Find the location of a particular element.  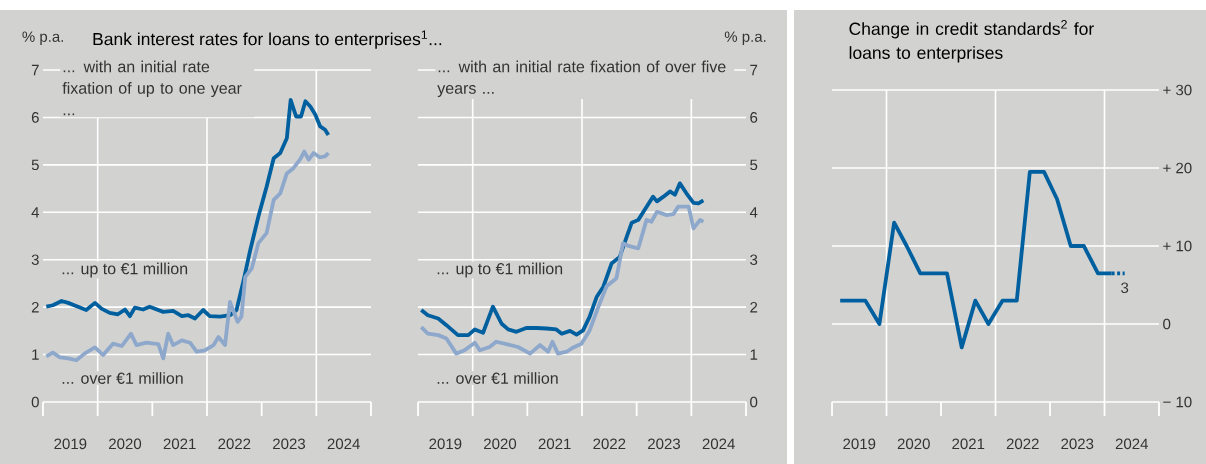

series-label: ... up to €1 million is located at coordinates (125, 270).